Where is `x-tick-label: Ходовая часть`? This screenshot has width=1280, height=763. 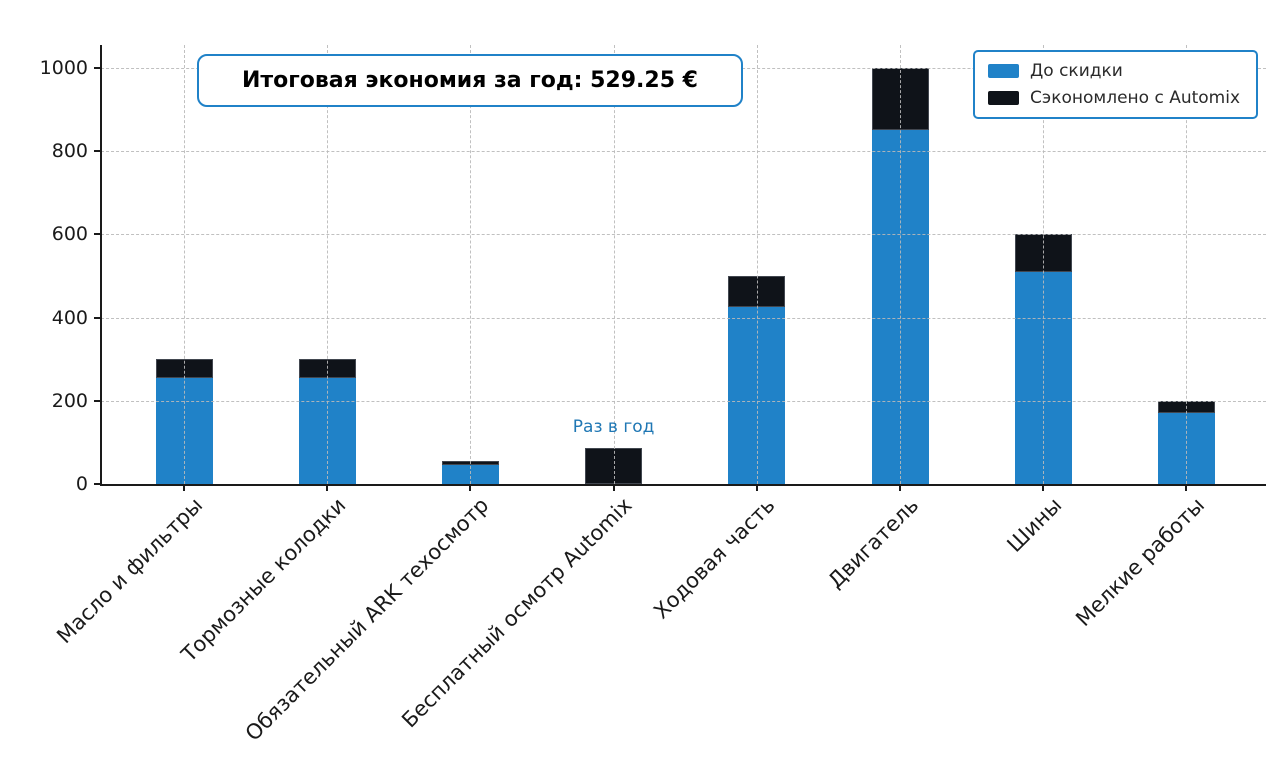 x-tick-label: Ходовая часть is located at coordinates (714, 558).